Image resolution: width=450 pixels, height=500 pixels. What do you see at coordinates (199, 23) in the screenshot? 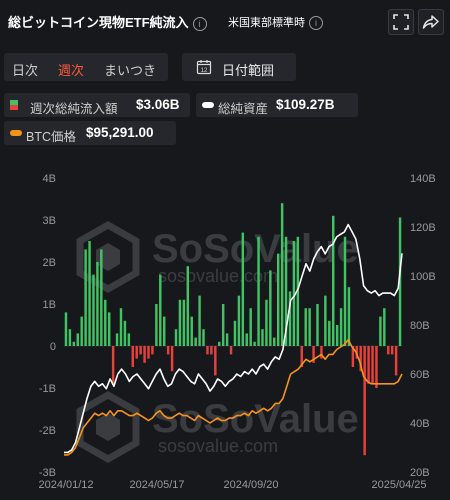
I see `info-icon: i` at bounding box center [199, 23].